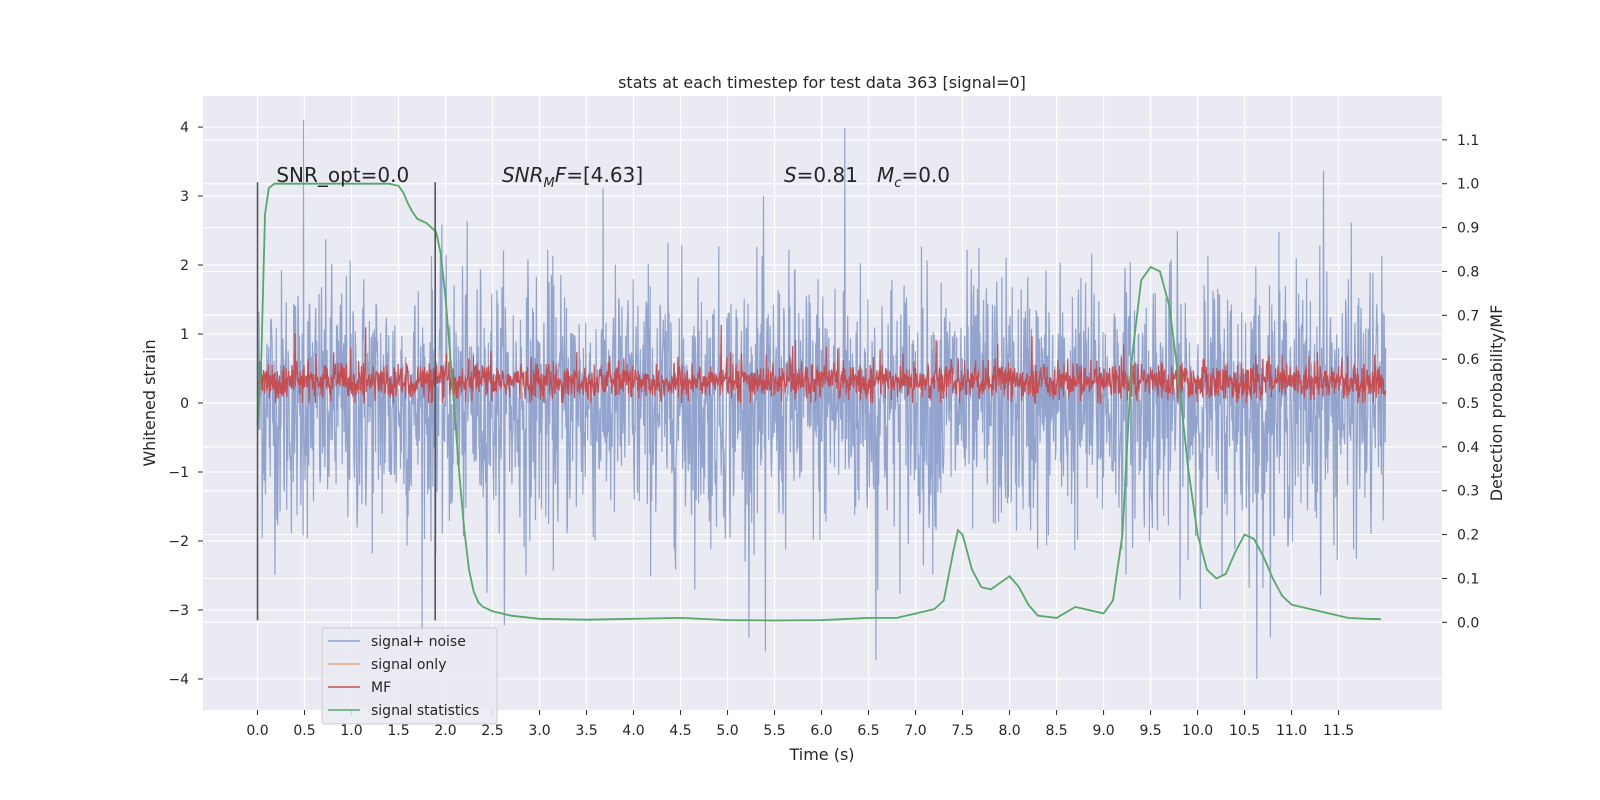 This screenshot has width=1600, height=800. I want to click on y2-tick-label: 0.0, so click(1468, 623).